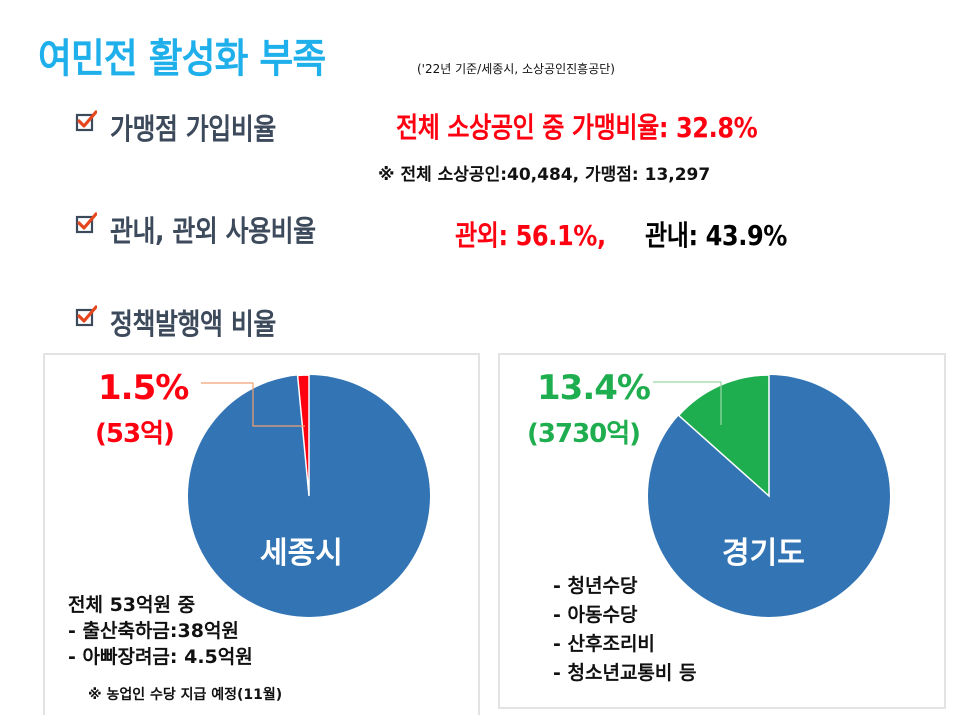  I want to click on gyeonggi-amount: (3730억), so click(584, 434).